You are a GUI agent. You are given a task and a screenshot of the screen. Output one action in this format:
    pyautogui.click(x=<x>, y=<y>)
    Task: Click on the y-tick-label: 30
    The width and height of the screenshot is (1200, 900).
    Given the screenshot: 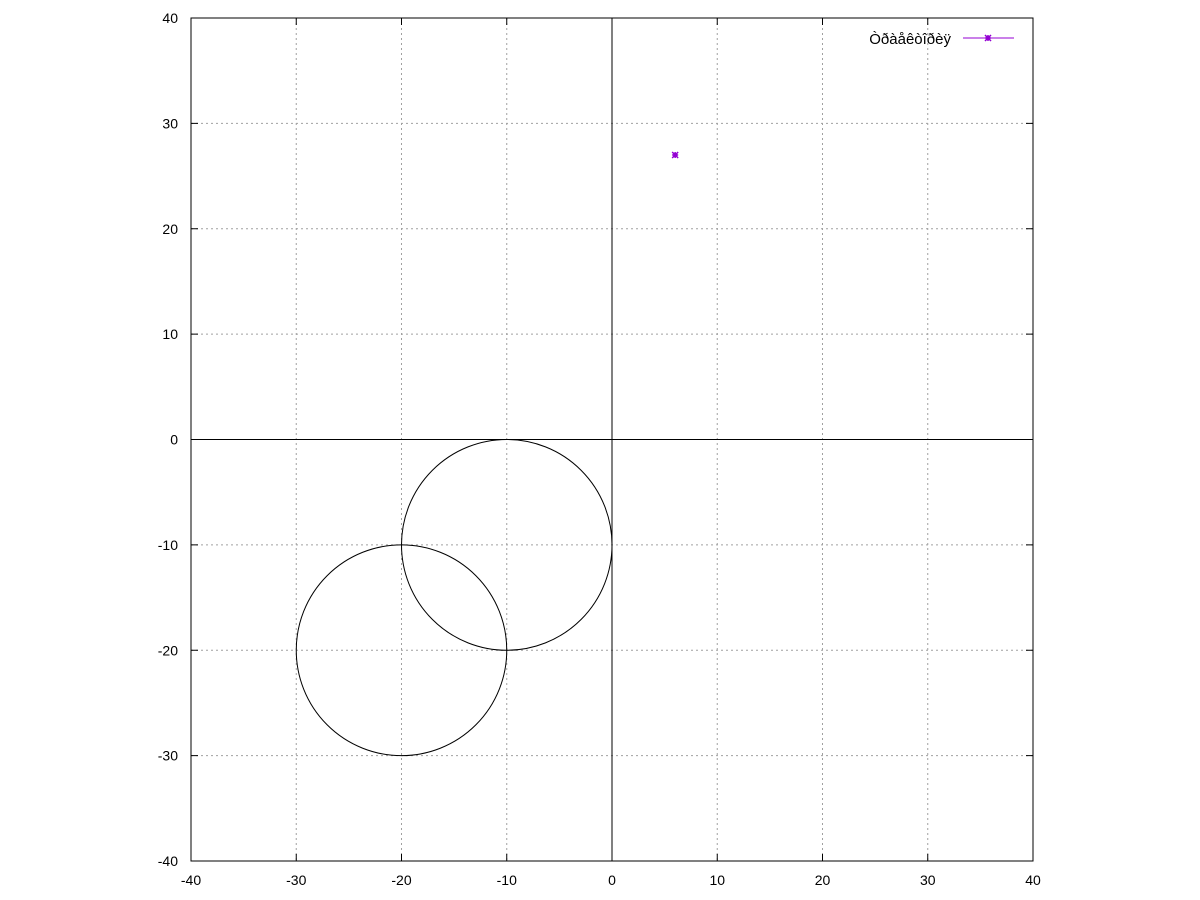 What is the action you would take?
    pyautogui.click(x=170, y=123)
    